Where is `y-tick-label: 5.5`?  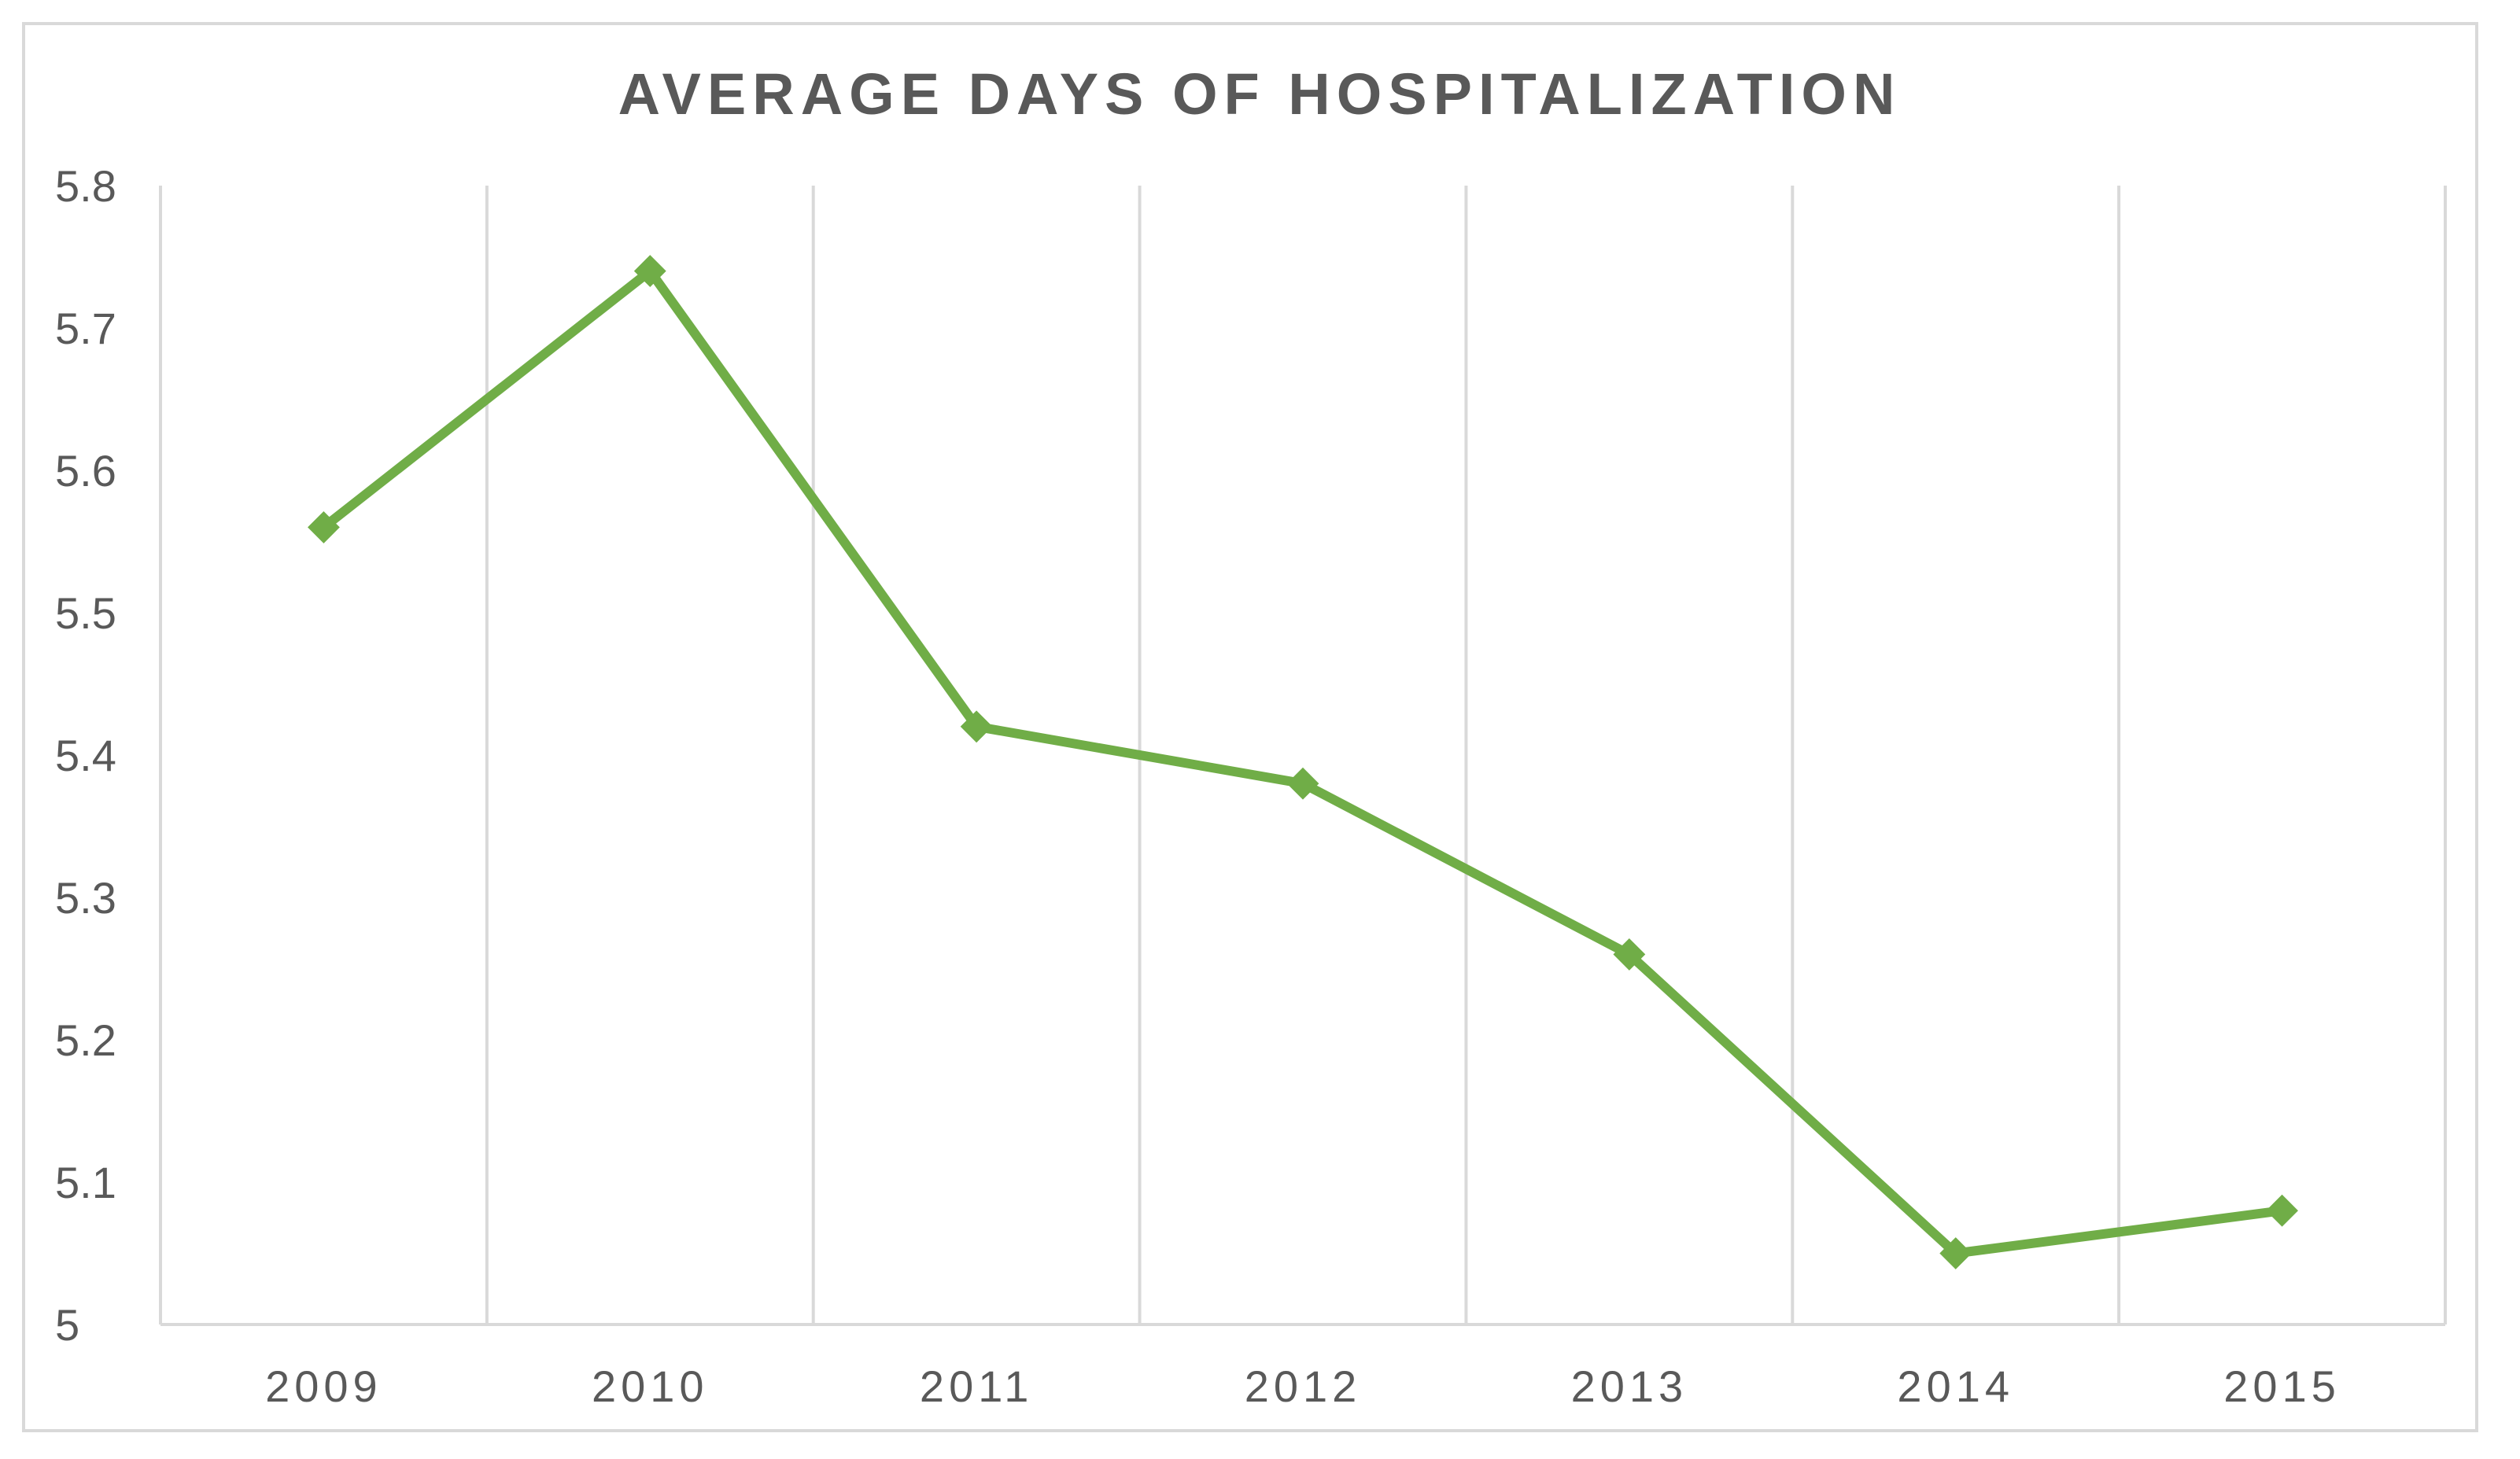 y-tick-label: 5.5 is located at coordinates (85, 613).